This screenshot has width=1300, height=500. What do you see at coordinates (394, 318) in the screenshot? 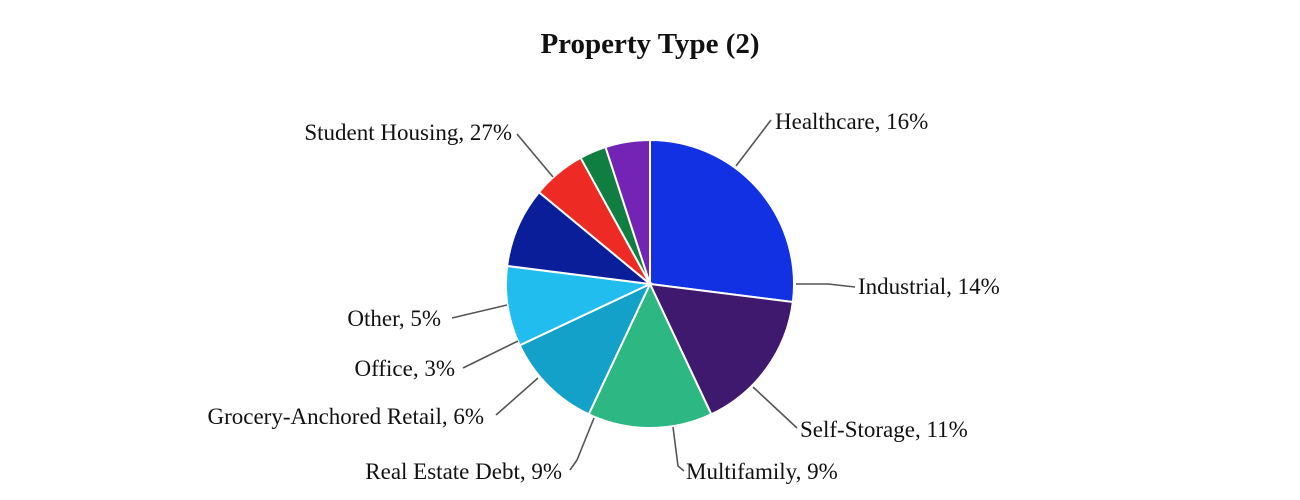
I see `slice-label: Other, 5%` at bounding box center [394, 318].